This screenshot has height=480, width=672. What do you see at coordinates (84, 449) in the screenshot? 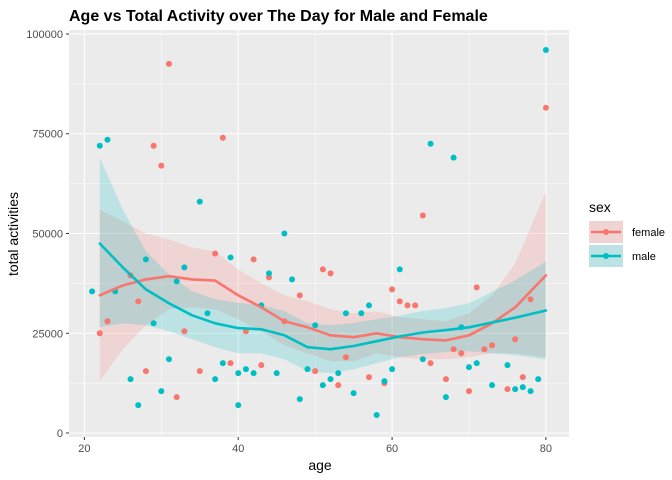
I see `x-tick-label: 20` at bounding box center [84, 449].